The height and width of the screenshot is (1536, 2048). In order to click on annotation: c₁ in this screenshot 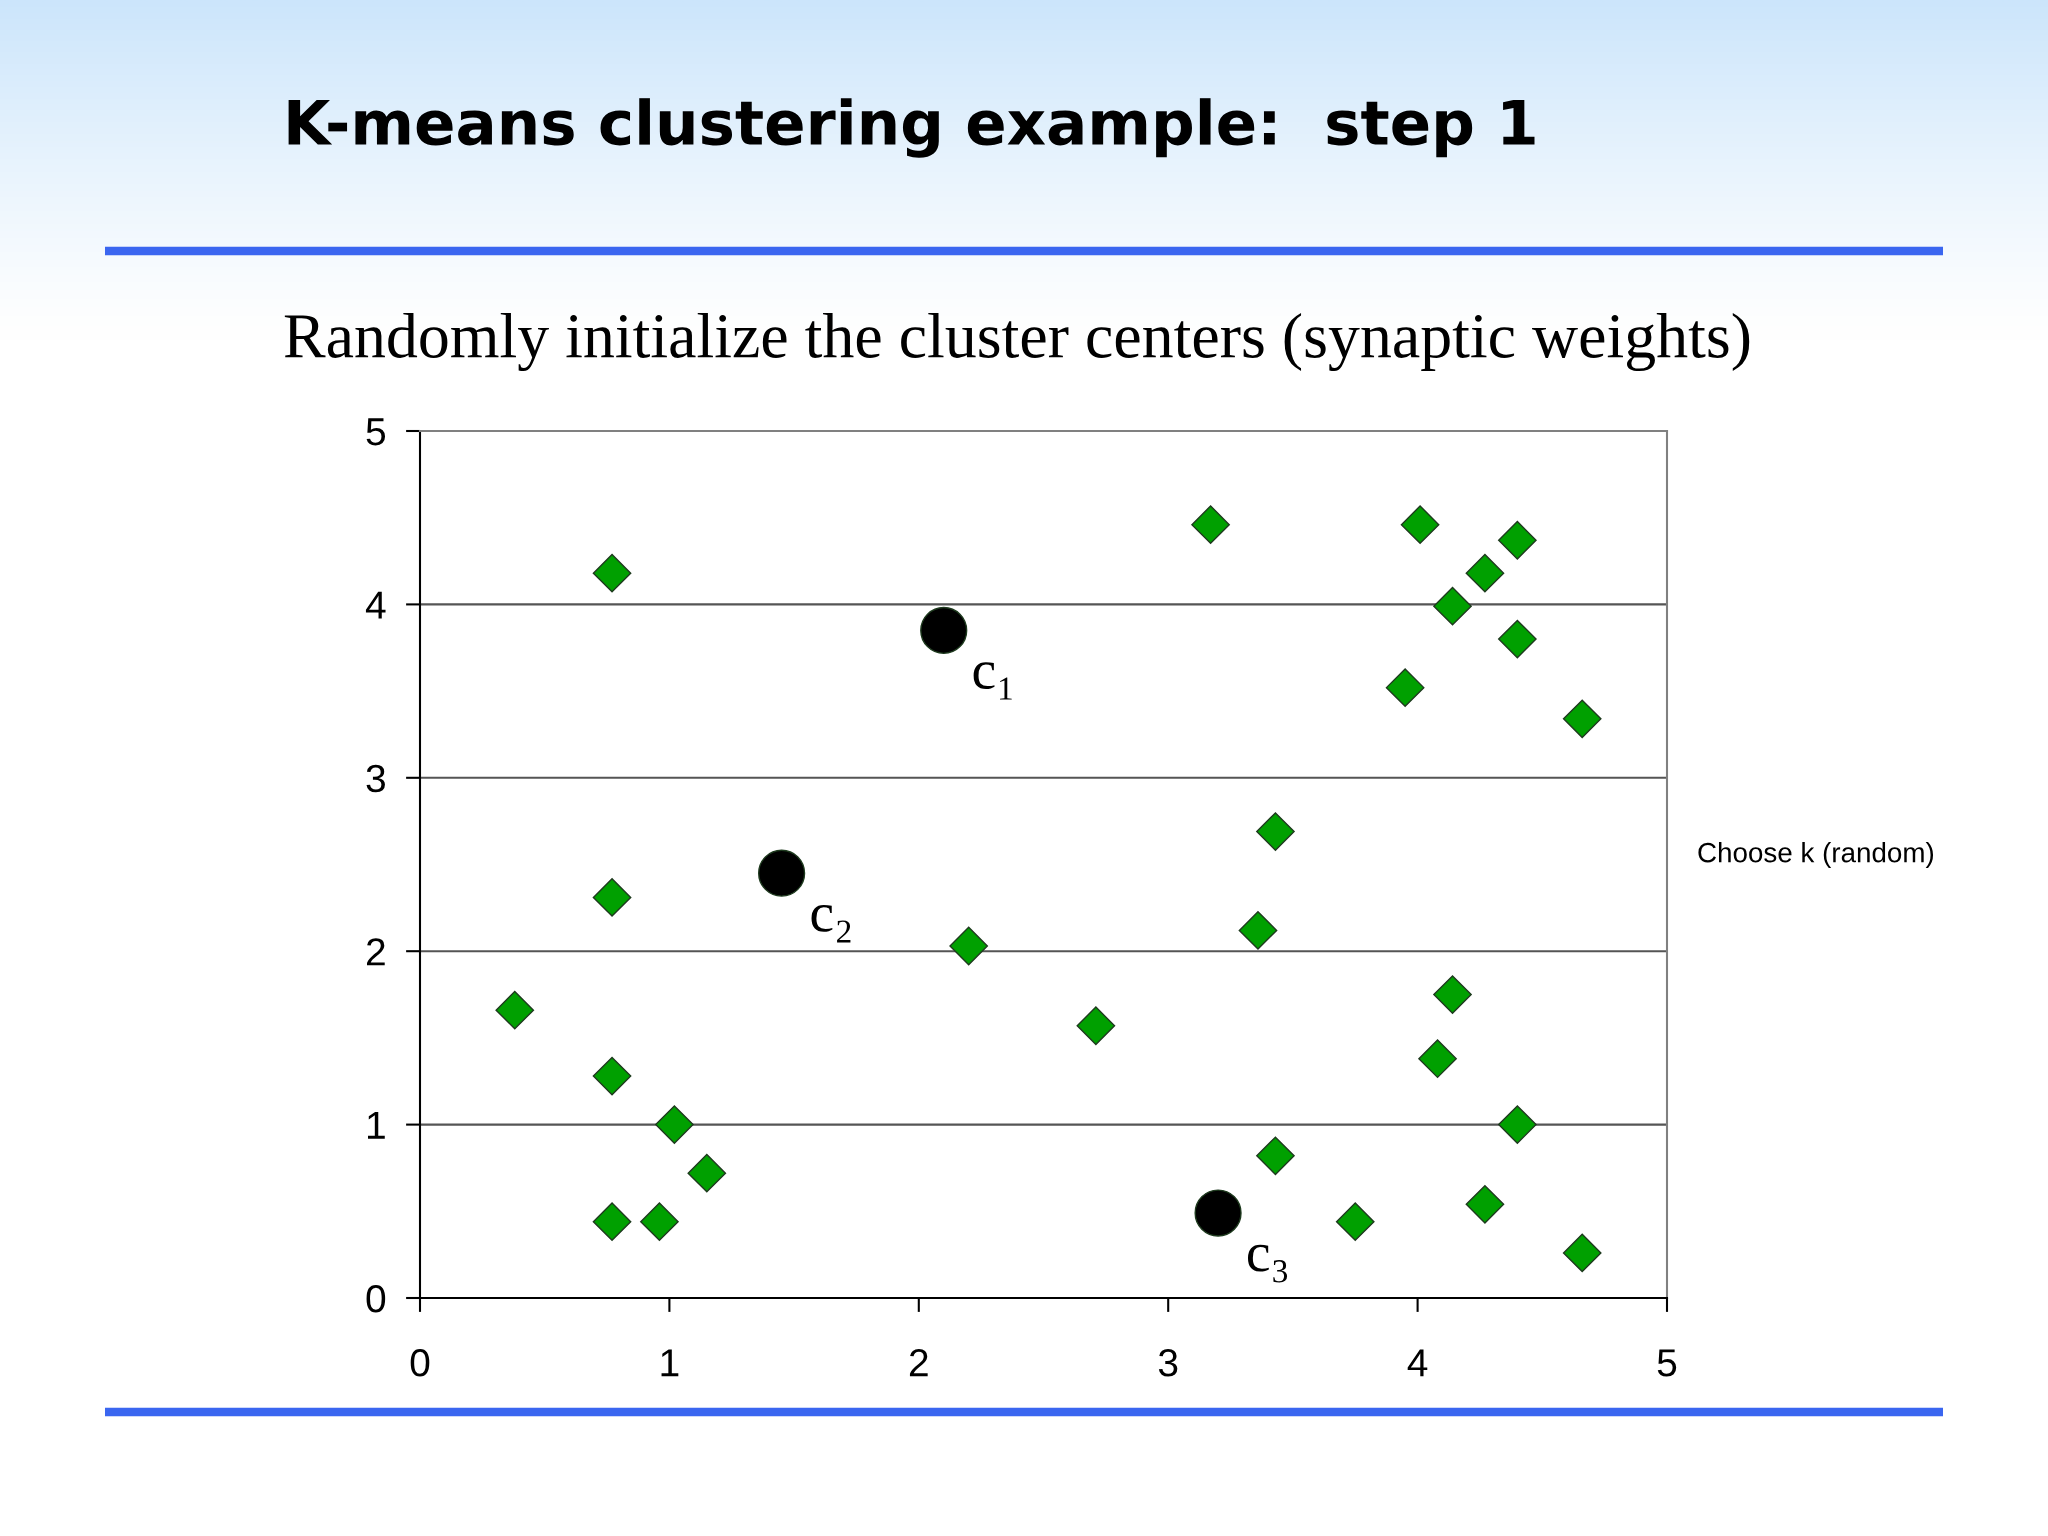, I will do `click(992, 681)`.